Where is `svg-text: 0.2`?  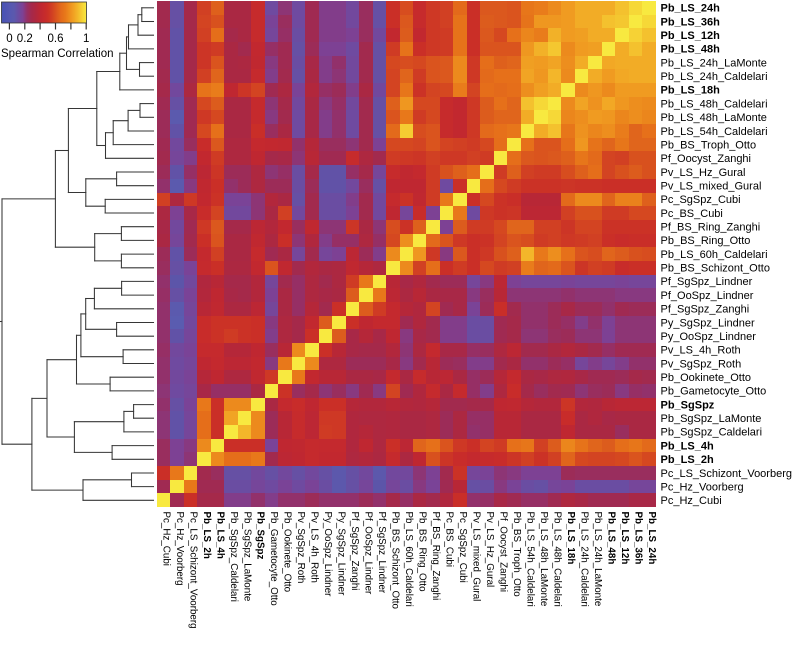 svg-text: 0.2 is located at coordinates (25, 39).